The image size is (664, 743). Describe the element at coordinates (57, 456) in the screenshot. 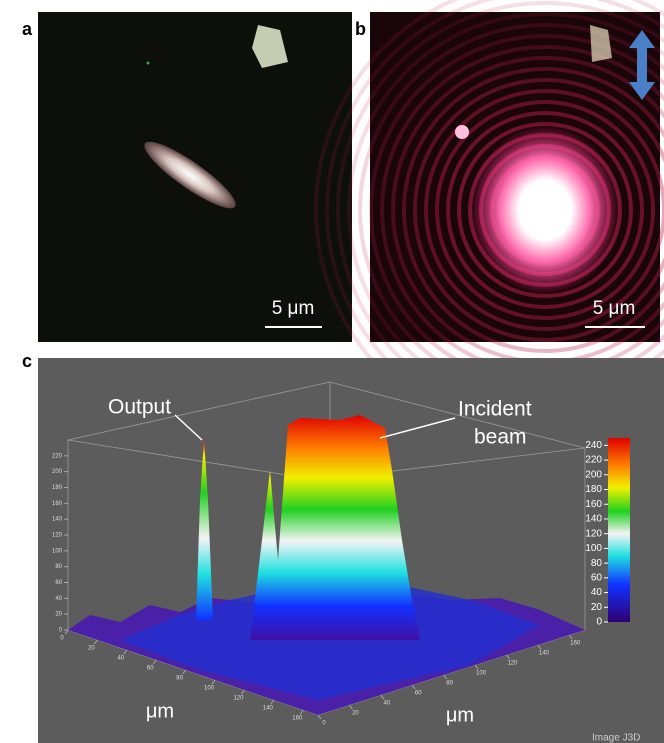

I see `z-tick-label: 220` at that location.